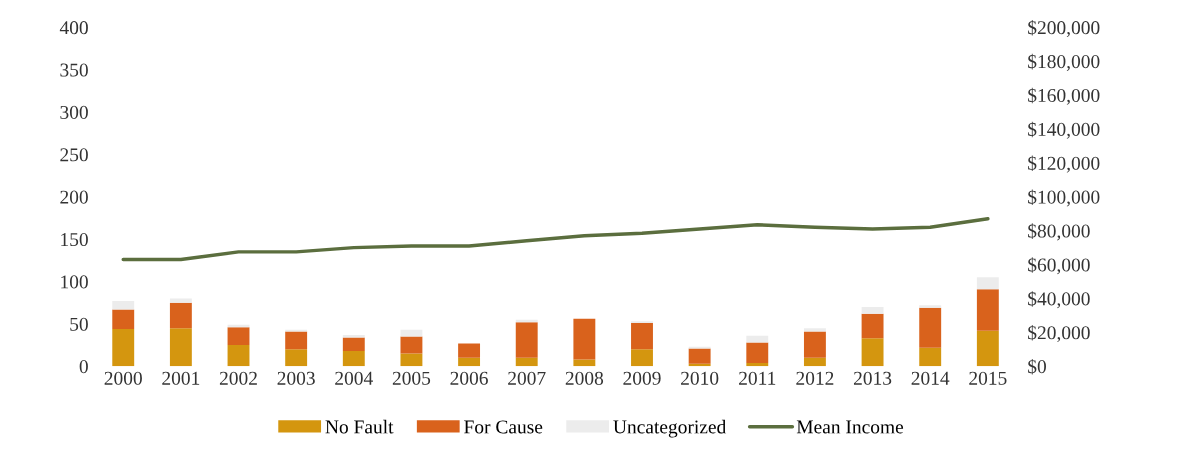 The height and width of the screenshot is (455, 1182). Describe the element at coordinates (503, 427) in the screenshot. I see `legend-label: For Cause` at that location.